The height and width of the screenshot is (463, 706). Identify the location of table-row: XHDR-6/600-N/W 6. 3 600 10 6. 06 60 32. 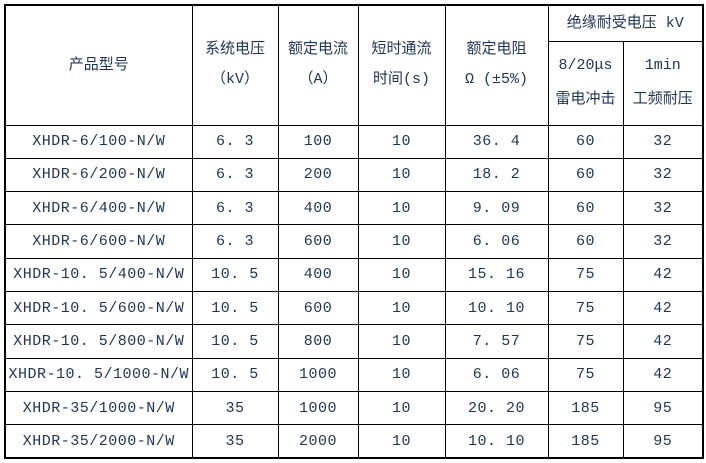
(354, 241).